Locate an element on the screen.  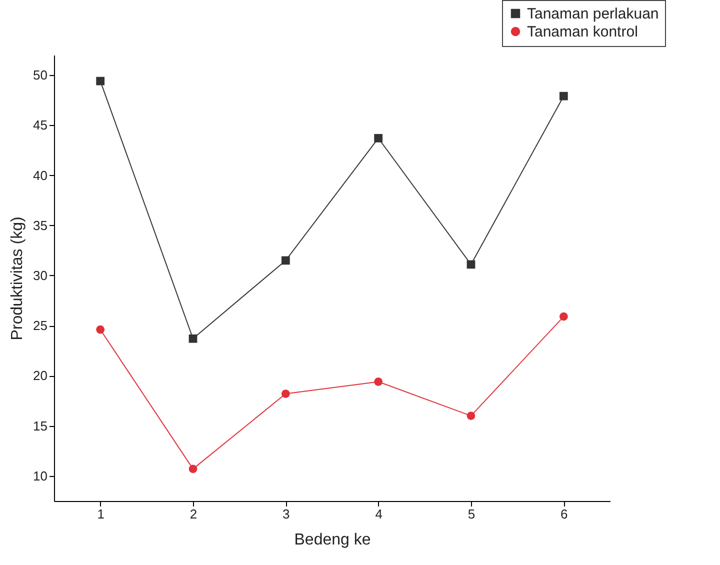
y-tick-label: 15 is located at coordinates (40, 426).